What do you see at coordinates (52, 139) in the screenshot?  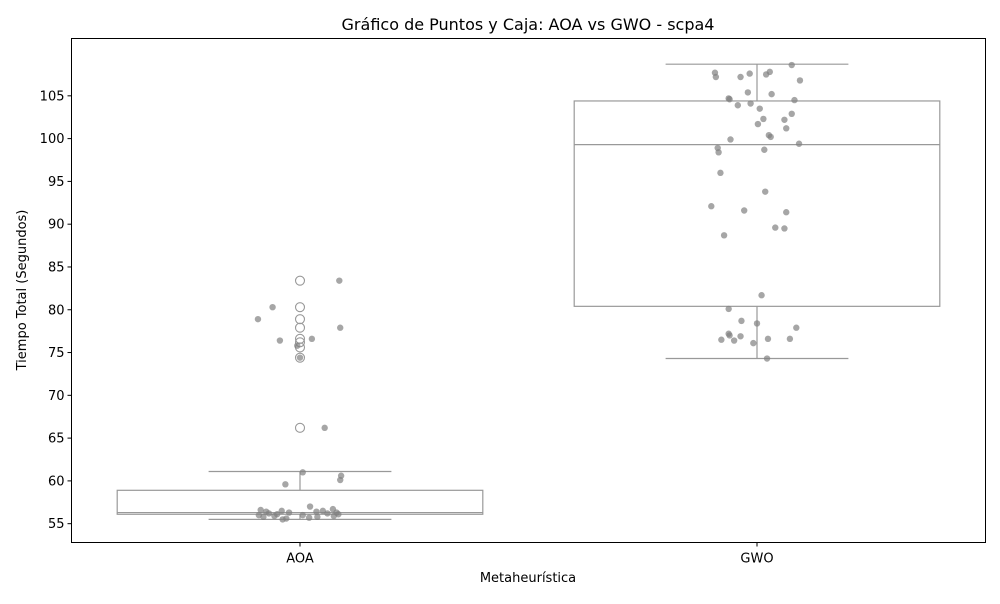 I see `y-tick-label: 100` at bounding box center [52, 139].